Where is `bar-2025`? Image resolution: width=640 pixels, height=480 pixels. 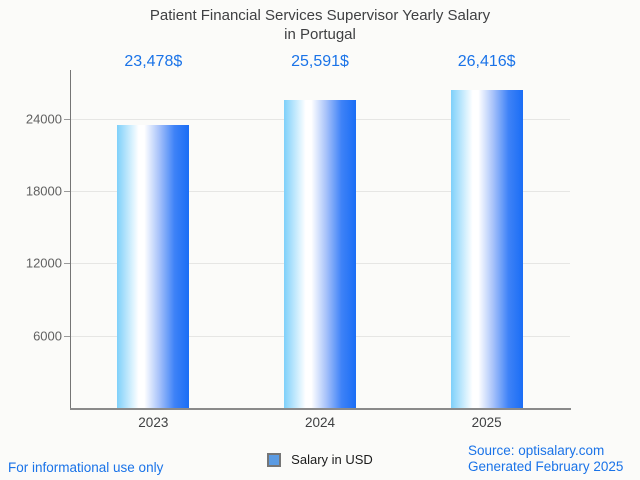
bar-2025 is located at coordinates (486, 248).